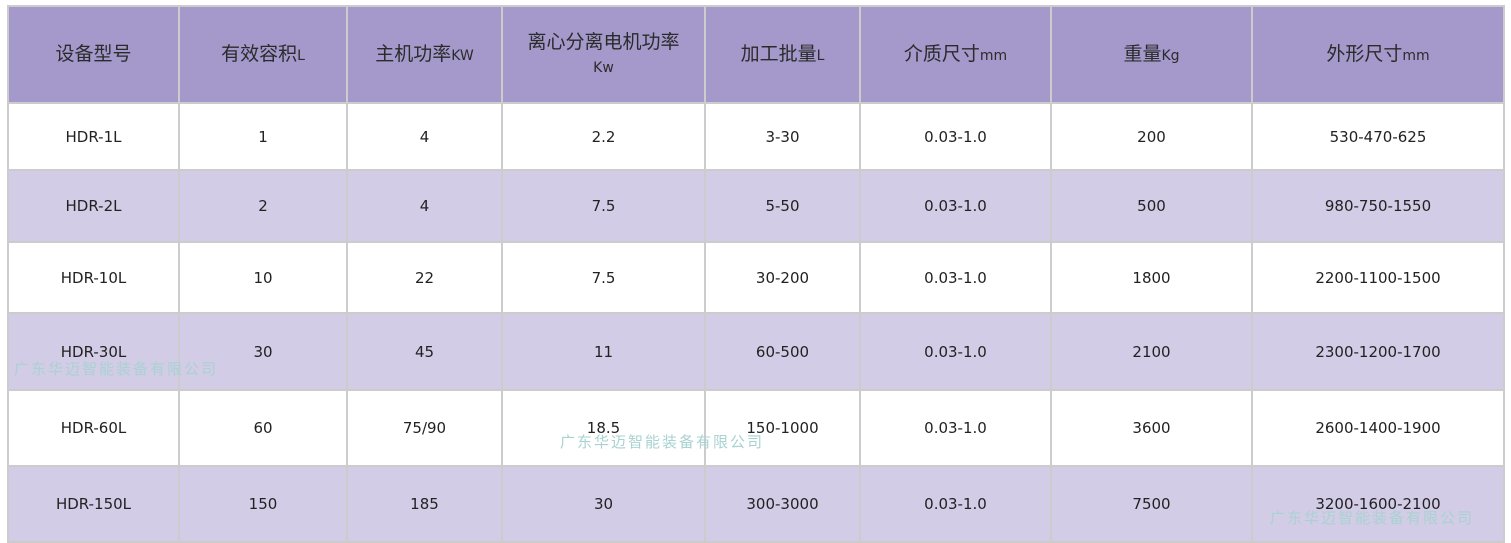  I want to click on table-cell: 300-3000, so click(782, 504).